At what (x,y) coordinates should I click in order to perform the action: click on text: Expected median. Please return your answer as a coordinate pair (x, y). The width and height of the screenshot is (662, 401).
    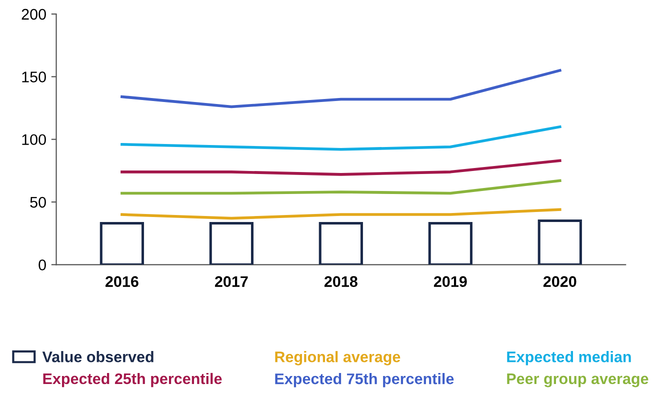
    Looking at the image, I should click on (569, 358).